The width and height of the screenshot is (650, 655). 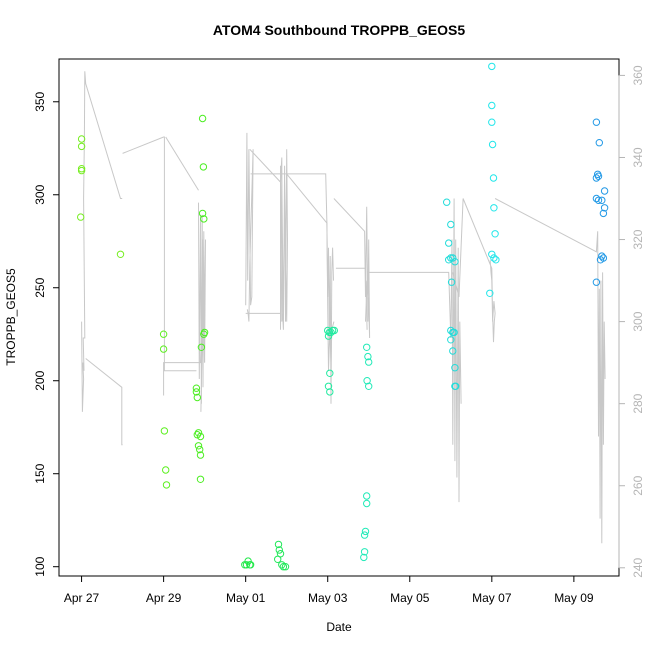 What do you see at coordinates (410, 598) in the screenshot?
I see `x-tick-label: May 05` at bounding box center [410, 598].